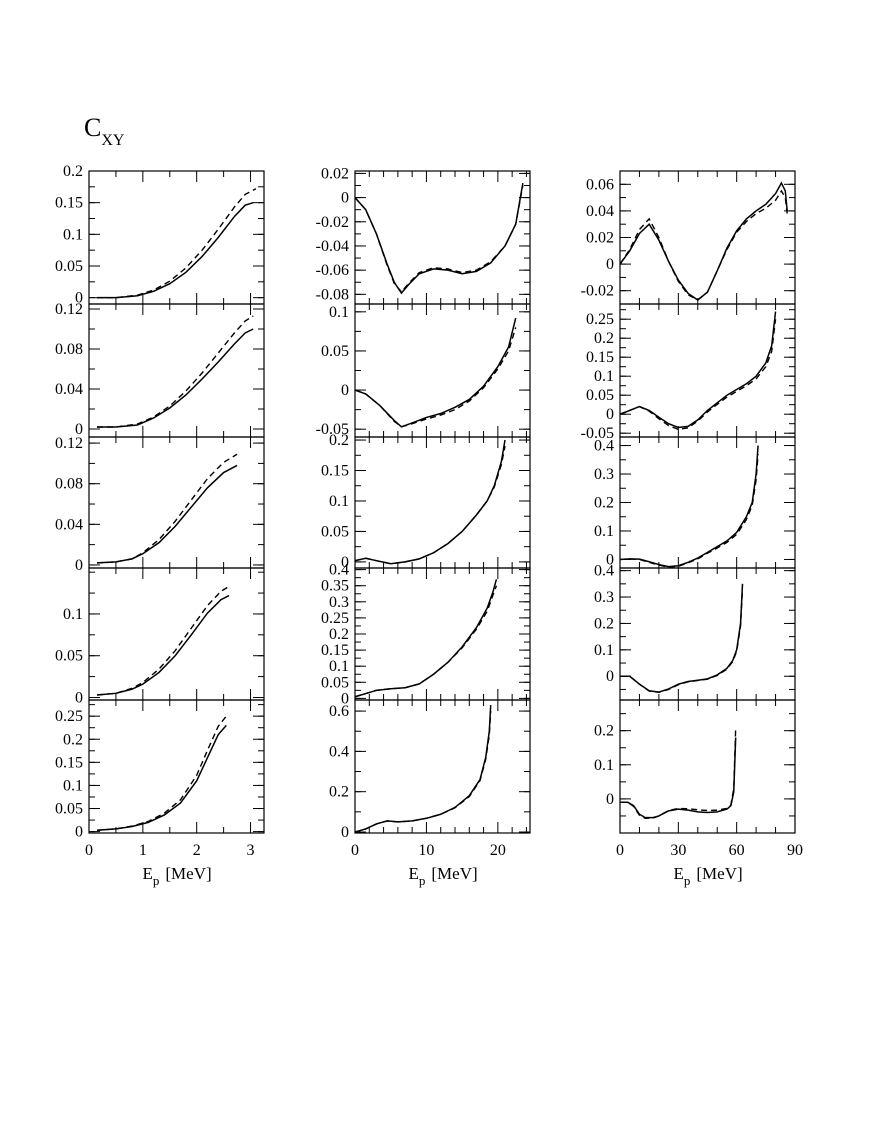 This screenshot has height=1144, width=884. I want to click on panel-c1-r0: 0.02 0 -0.02 -0.04 -0.06 -0.08, so click(423, 235).